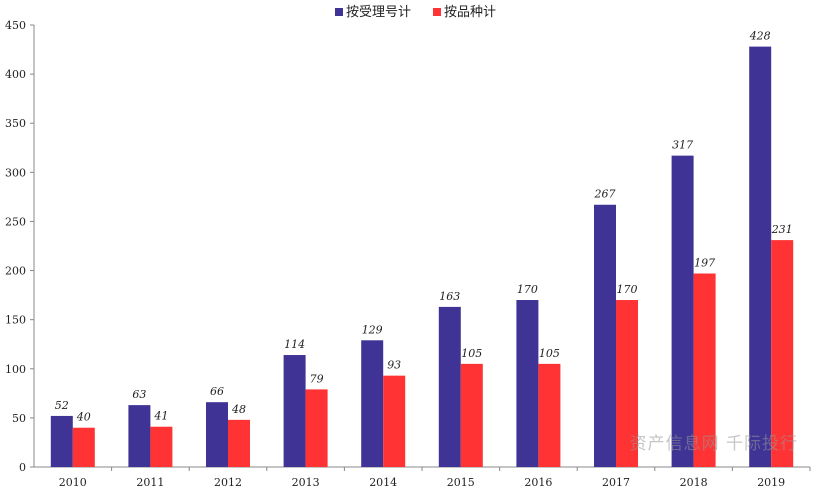 The height and width of the screenshot is (494, 832). What do you see at coordinates (449, 296) in the screenshot?
I see `data-label-series-1: 163` at bounding box center [449, 296].